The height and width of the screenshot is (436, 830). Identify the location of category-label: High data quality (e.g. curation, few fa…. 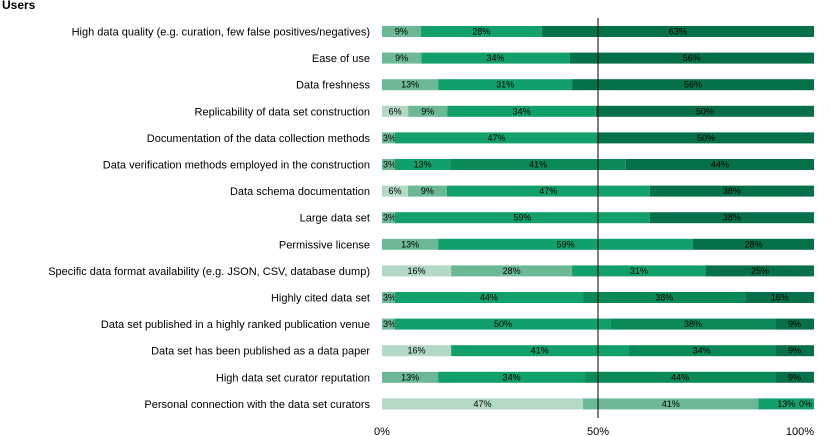
(221, 33).